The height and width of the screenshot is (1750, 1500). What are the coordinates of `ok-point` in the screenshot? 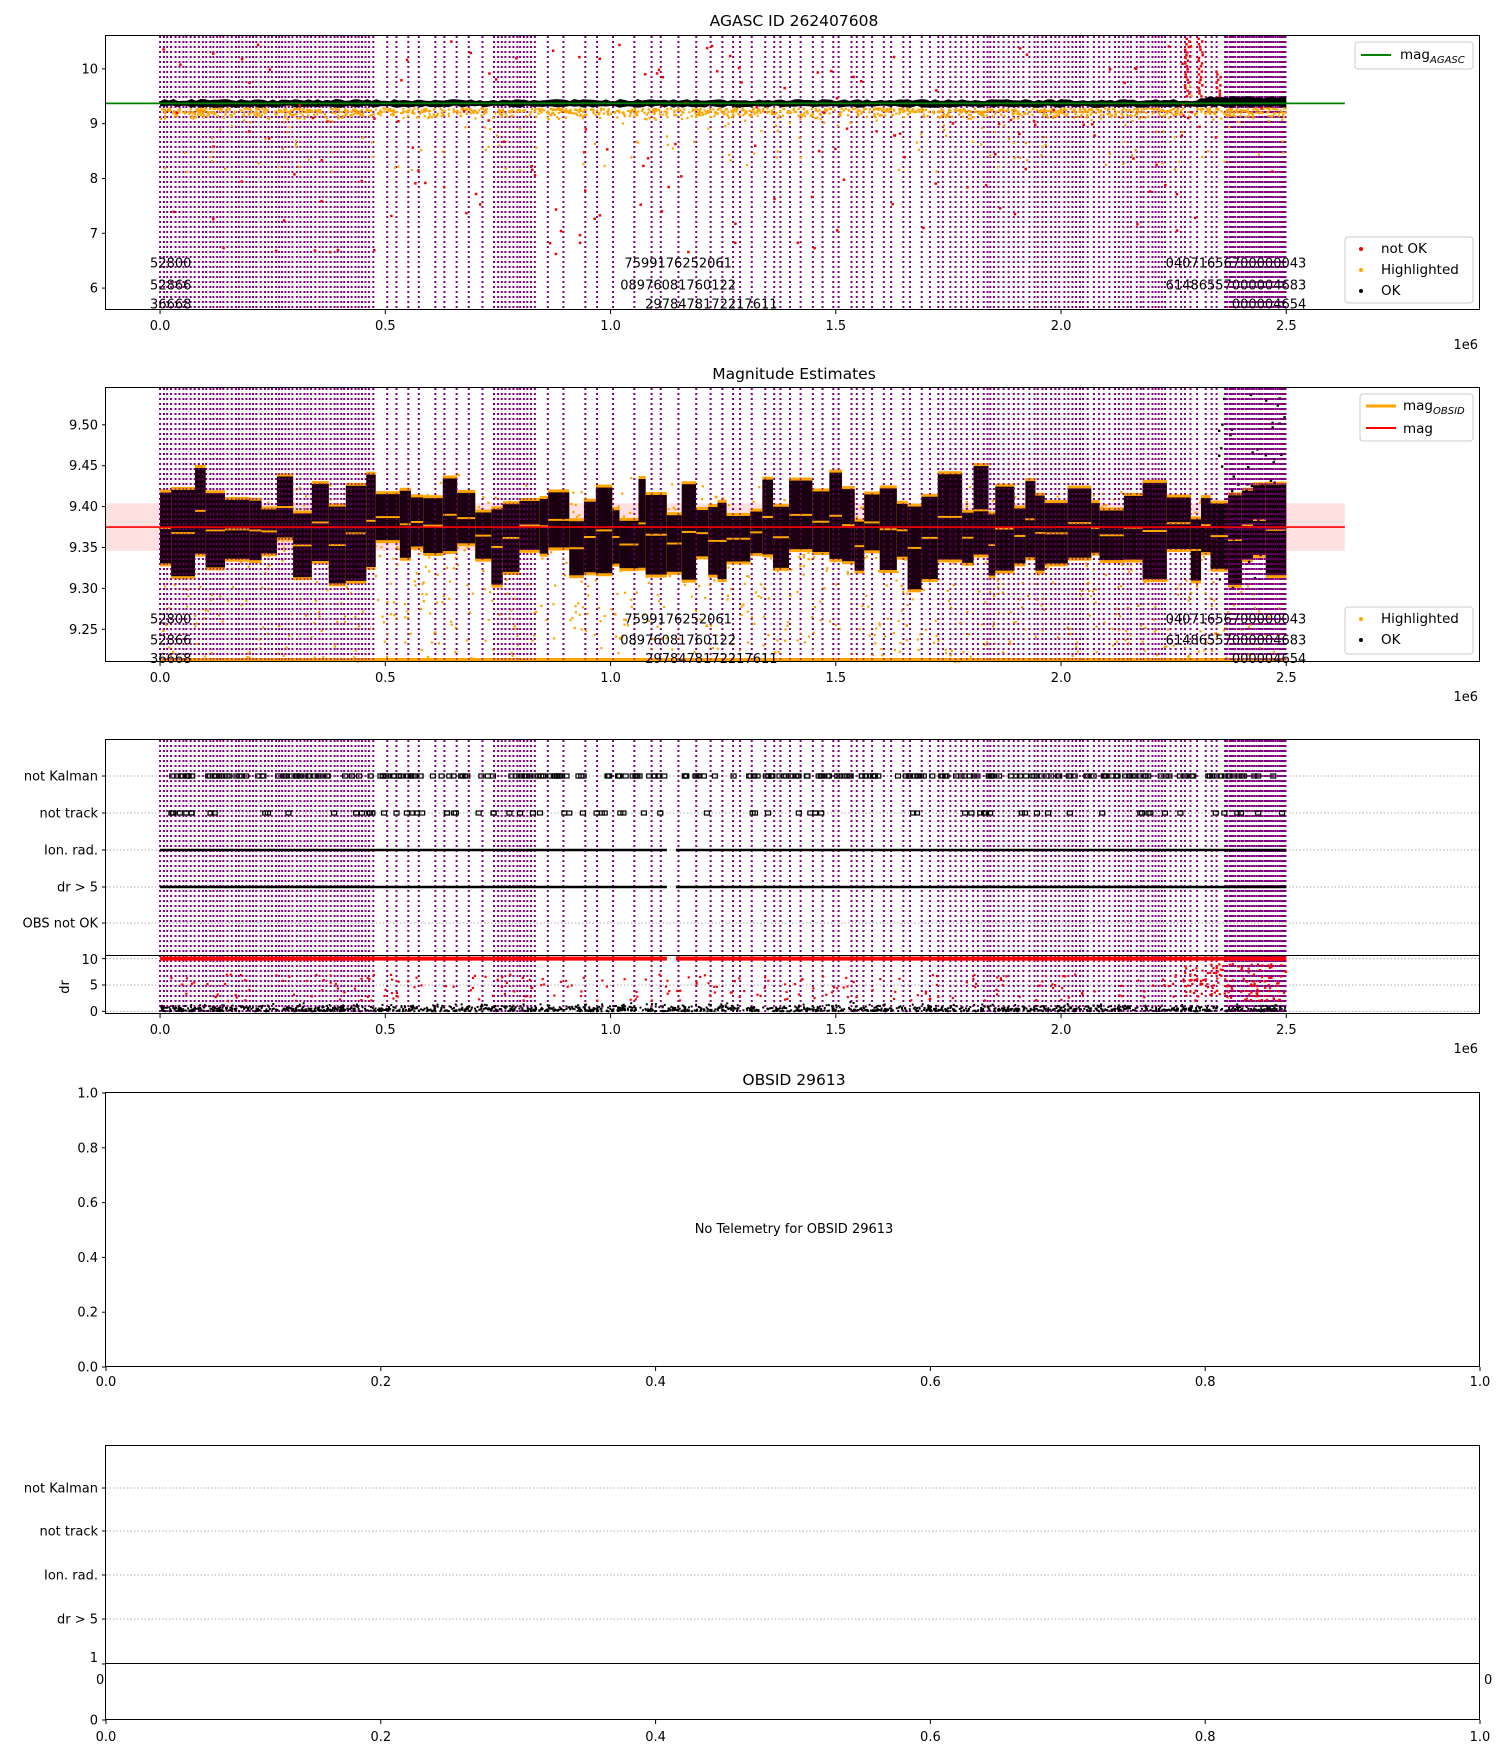 It's located at (1284, 532).